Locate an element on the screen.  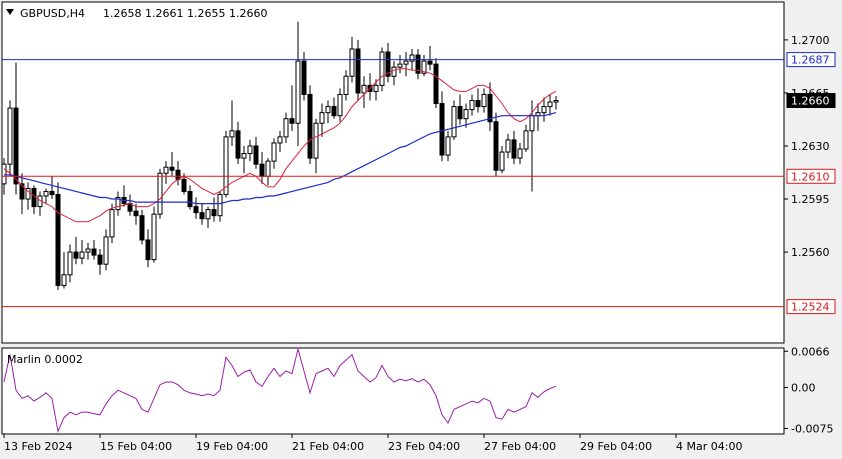
blue-level-price-label: 1.2687 is located at coordinates (811, 60).